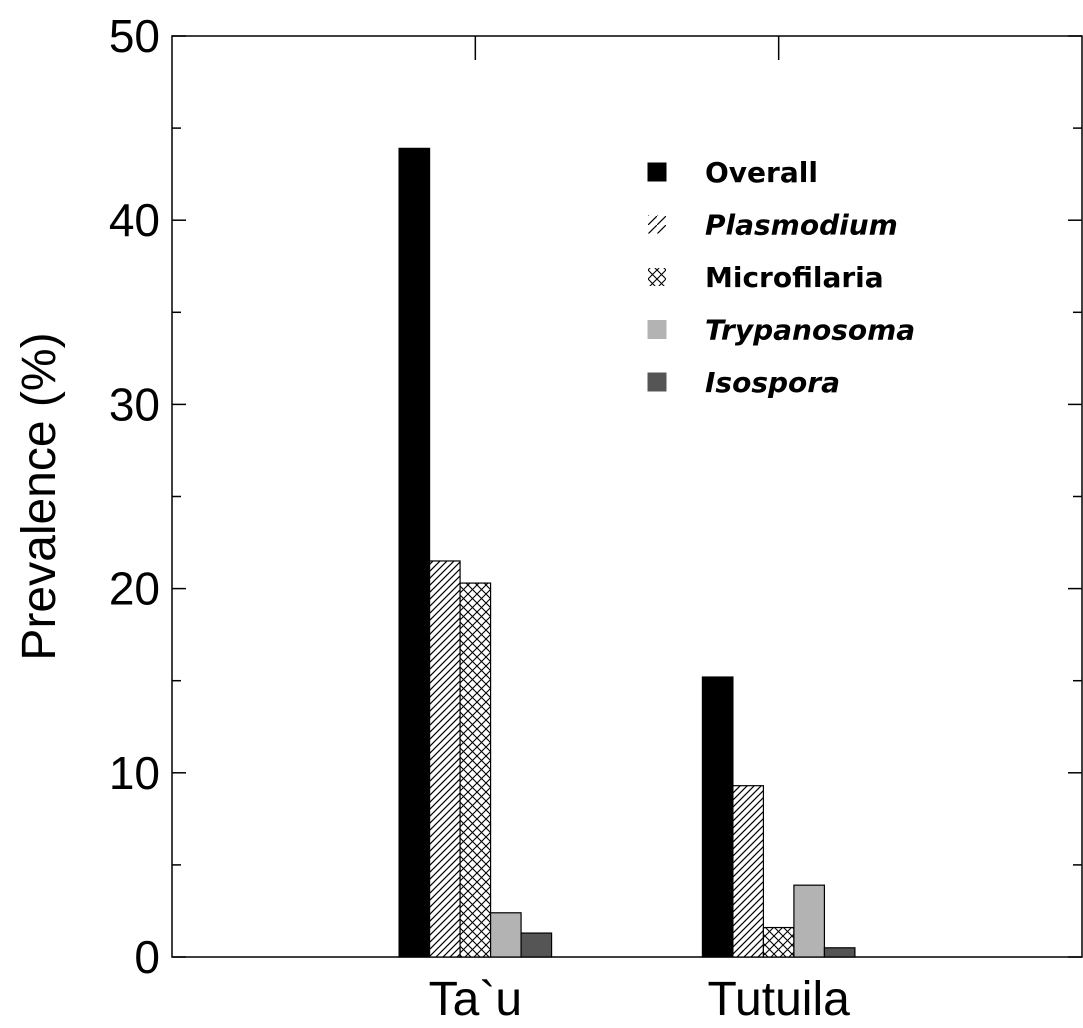  What do you see at coordinates (657, 329) in the screenshot?
I see `legend-swatch-trypanosoma` at bounding box center [657, 329].